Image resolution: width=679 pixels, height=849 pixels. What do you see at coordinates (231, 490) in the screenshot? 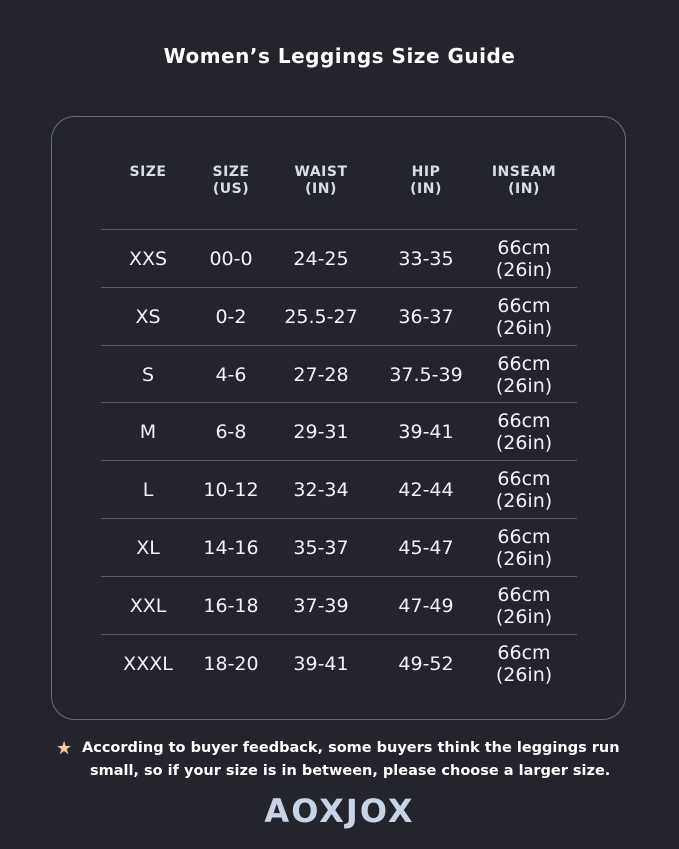
I see `table-cell: 10-12` at bounding box center [231, 490].